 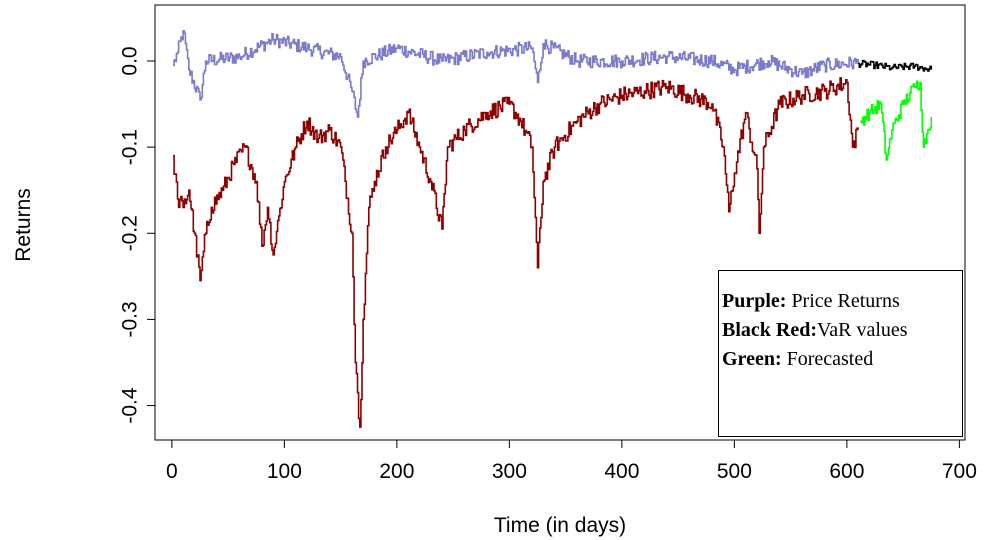 I want to click on x-tick-label: 200, so click(x=396, y=471).